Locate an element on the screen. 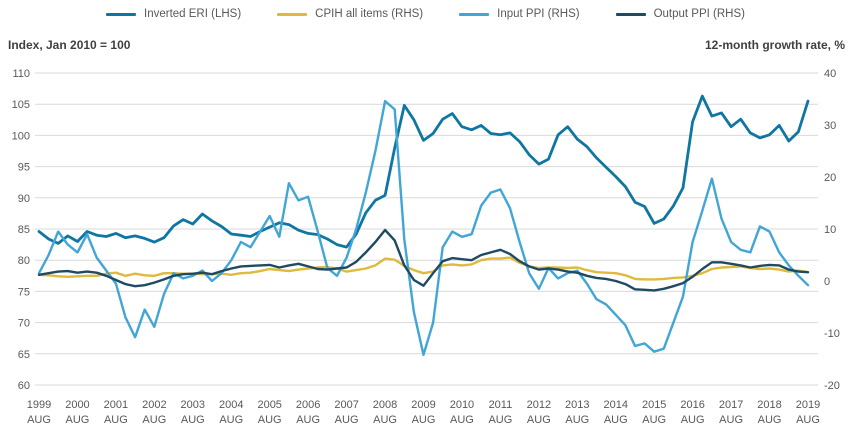  legend-label: Inverted ERI (LHS) is located at coordinates (193, 14).